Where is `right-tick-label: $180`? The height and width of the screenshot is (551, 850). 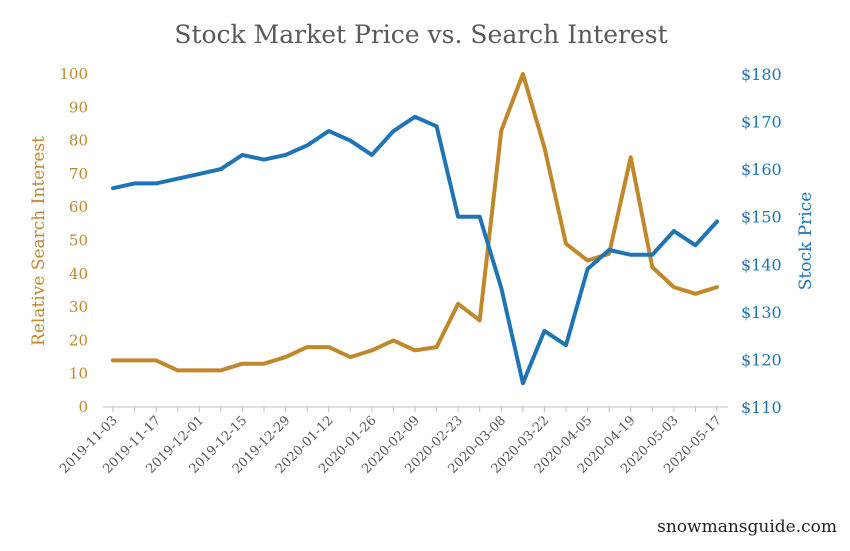 right-tick-label: $180 is located at coordinates (761, 74).